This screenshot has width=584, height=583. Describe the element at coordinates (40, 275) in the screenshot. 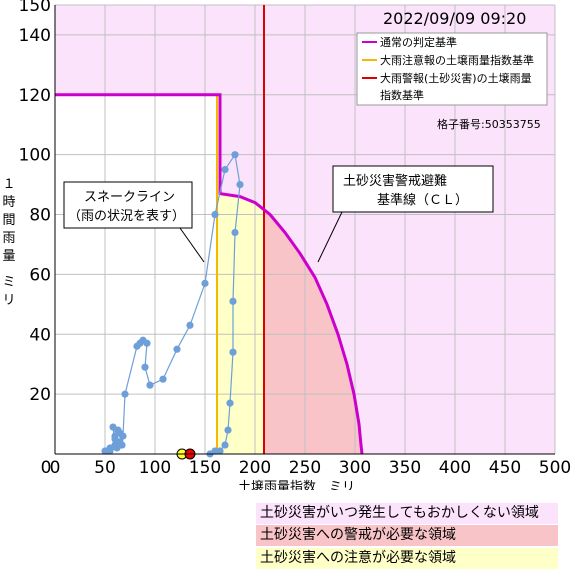

I see `y-tick-label: 60` at that location.